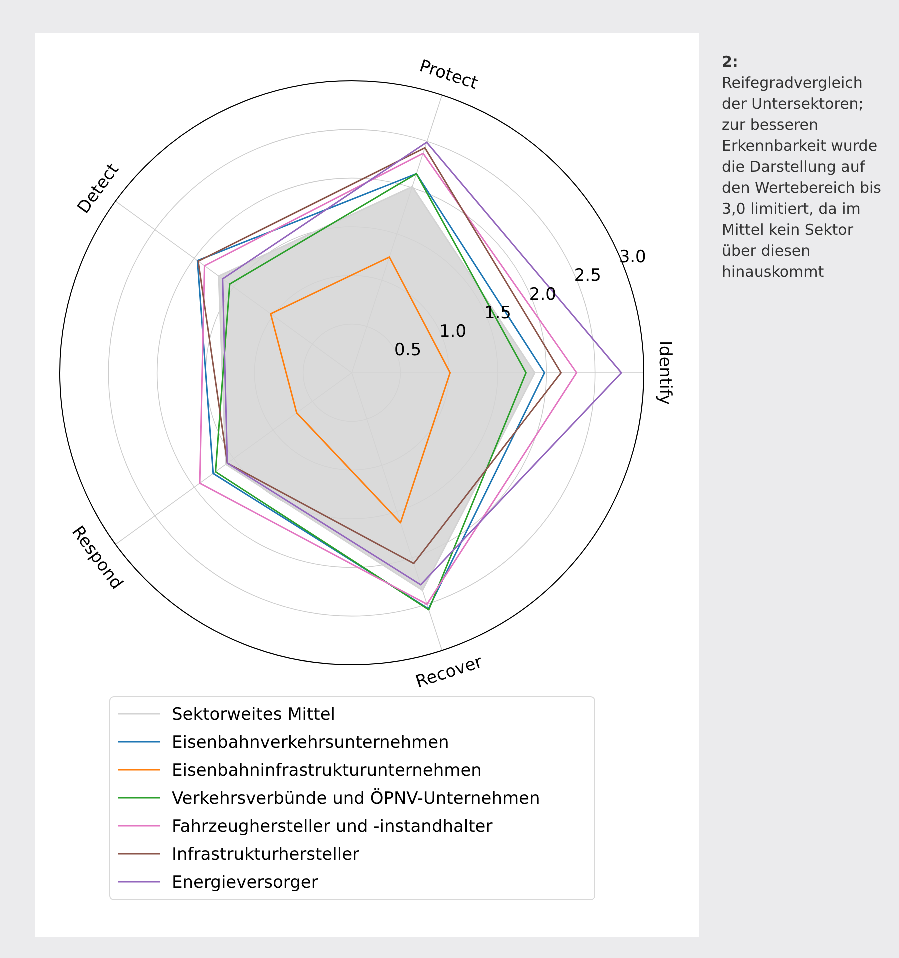 This screenshot has height=958, width=899. I want to click on legend-label: Infrastrukturhersteller, so click(266, 854).